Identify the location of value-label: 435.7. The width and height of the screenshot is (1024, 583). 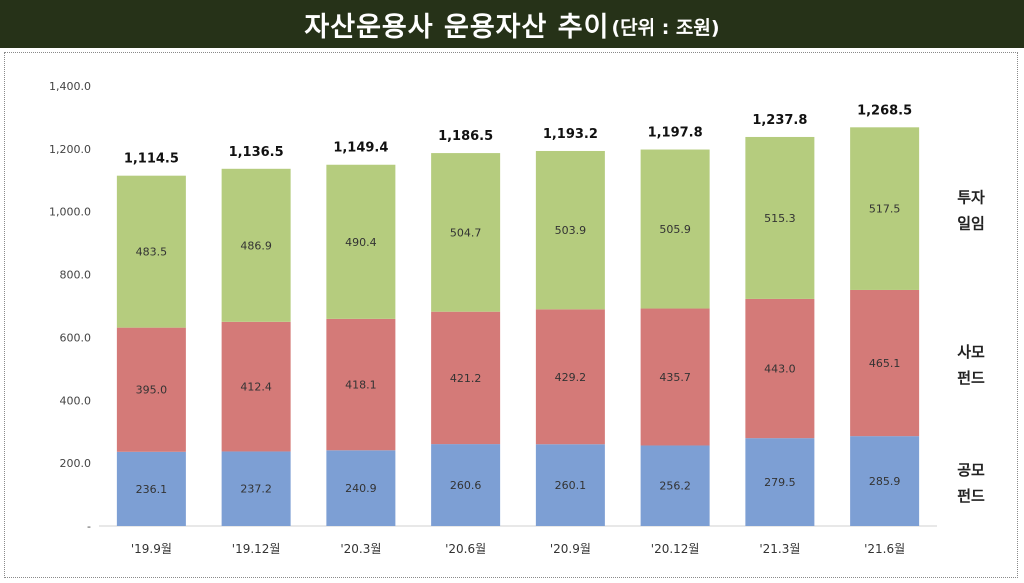
(675, 377).